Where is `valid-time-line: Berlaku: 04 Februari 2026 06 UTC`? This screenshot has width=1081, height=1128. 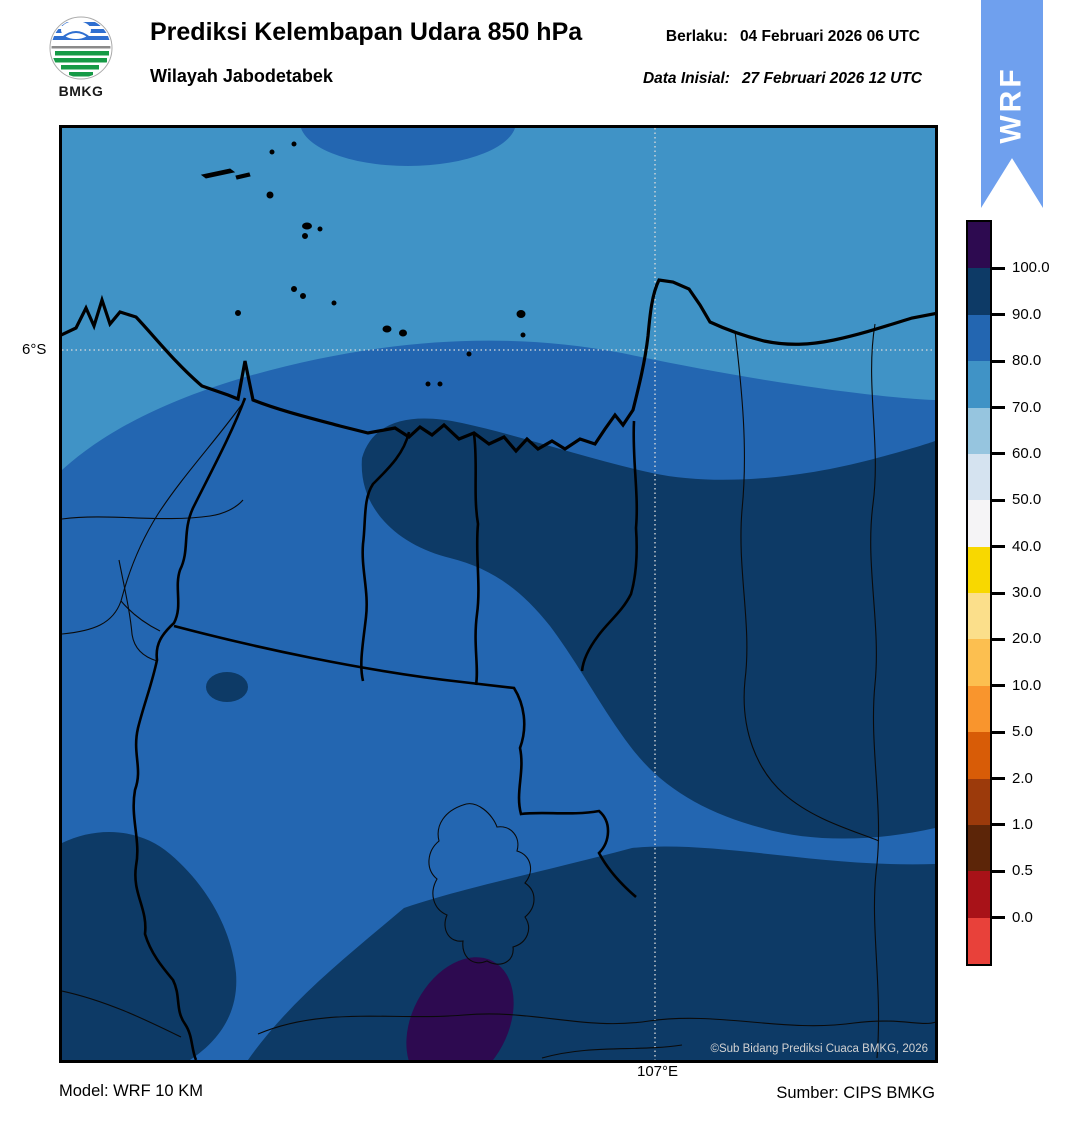
valid-time-line: Berlaku: 04 Februari 2026 06 UTC is located at coordinates (793, 37).